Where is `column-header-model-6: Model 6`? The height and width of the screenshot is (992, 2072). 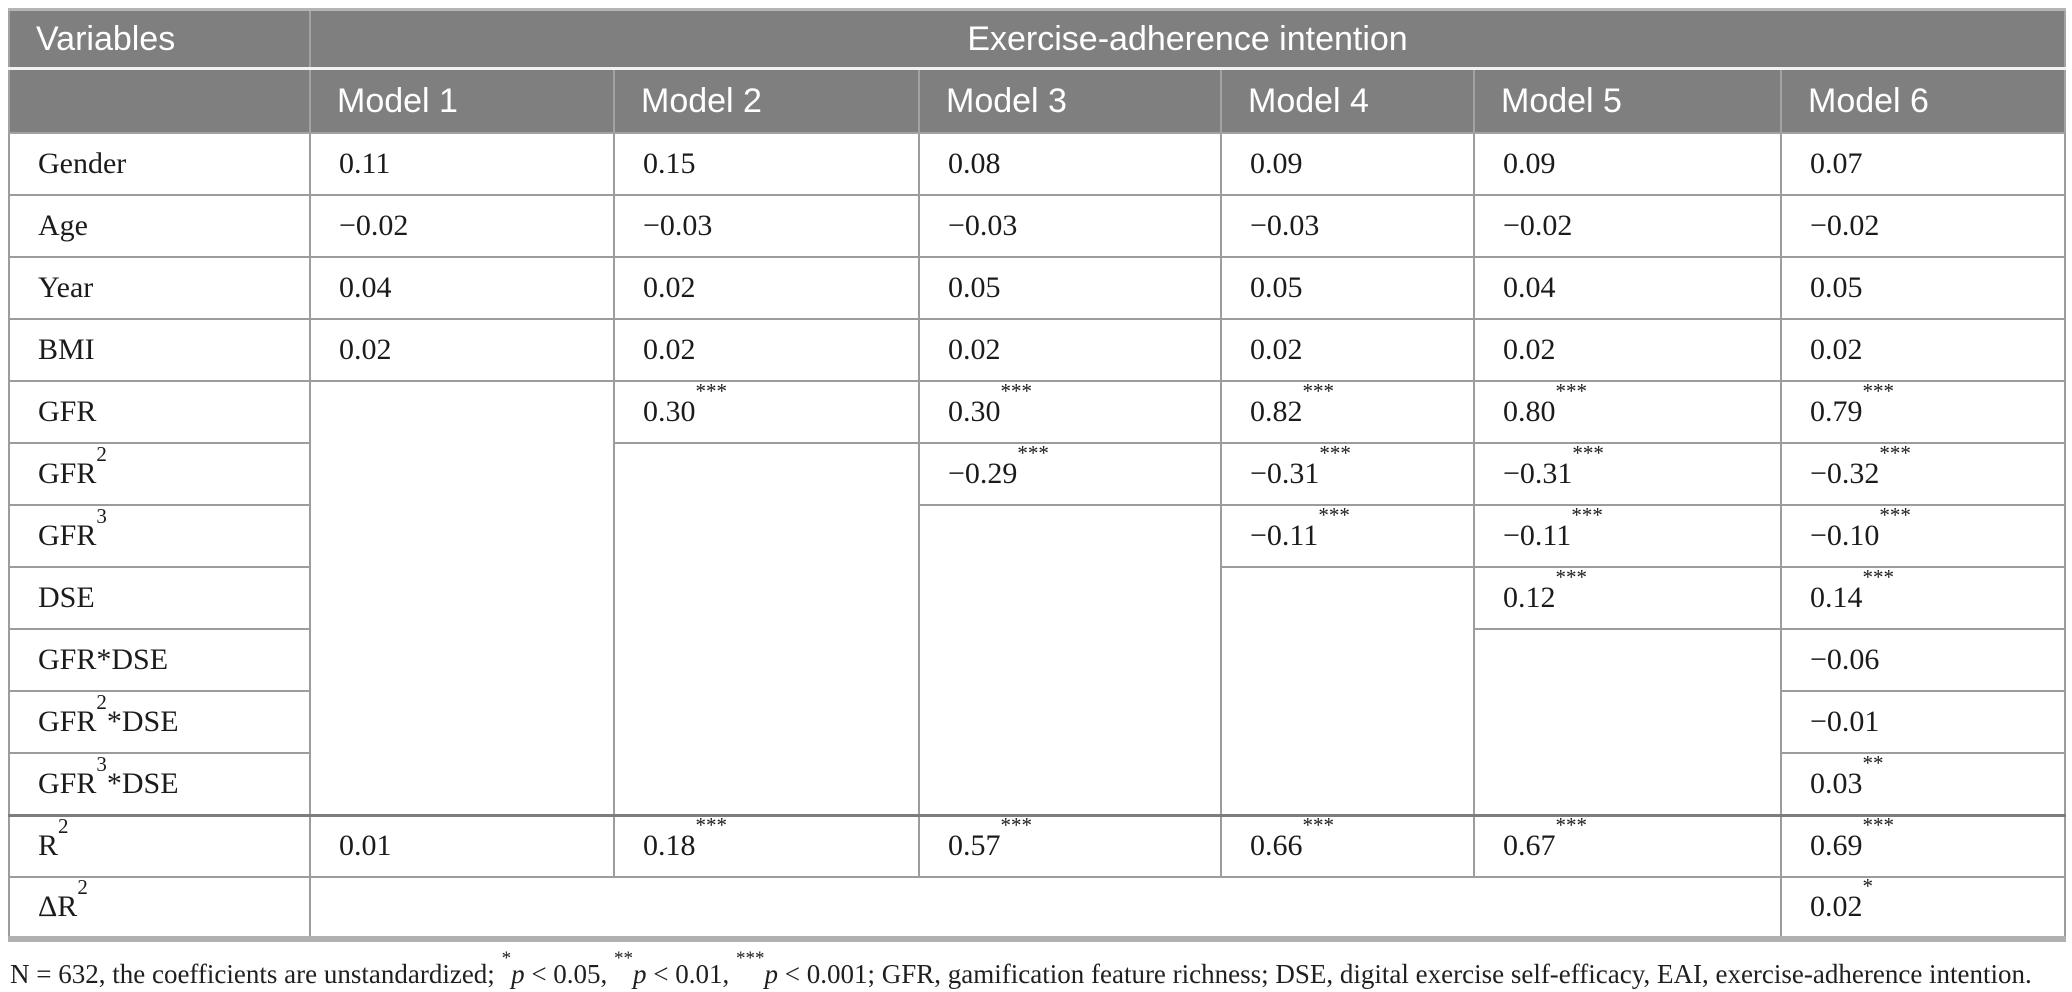 column-header-model-6: Model 6 is located at coordinates (1923, 100).